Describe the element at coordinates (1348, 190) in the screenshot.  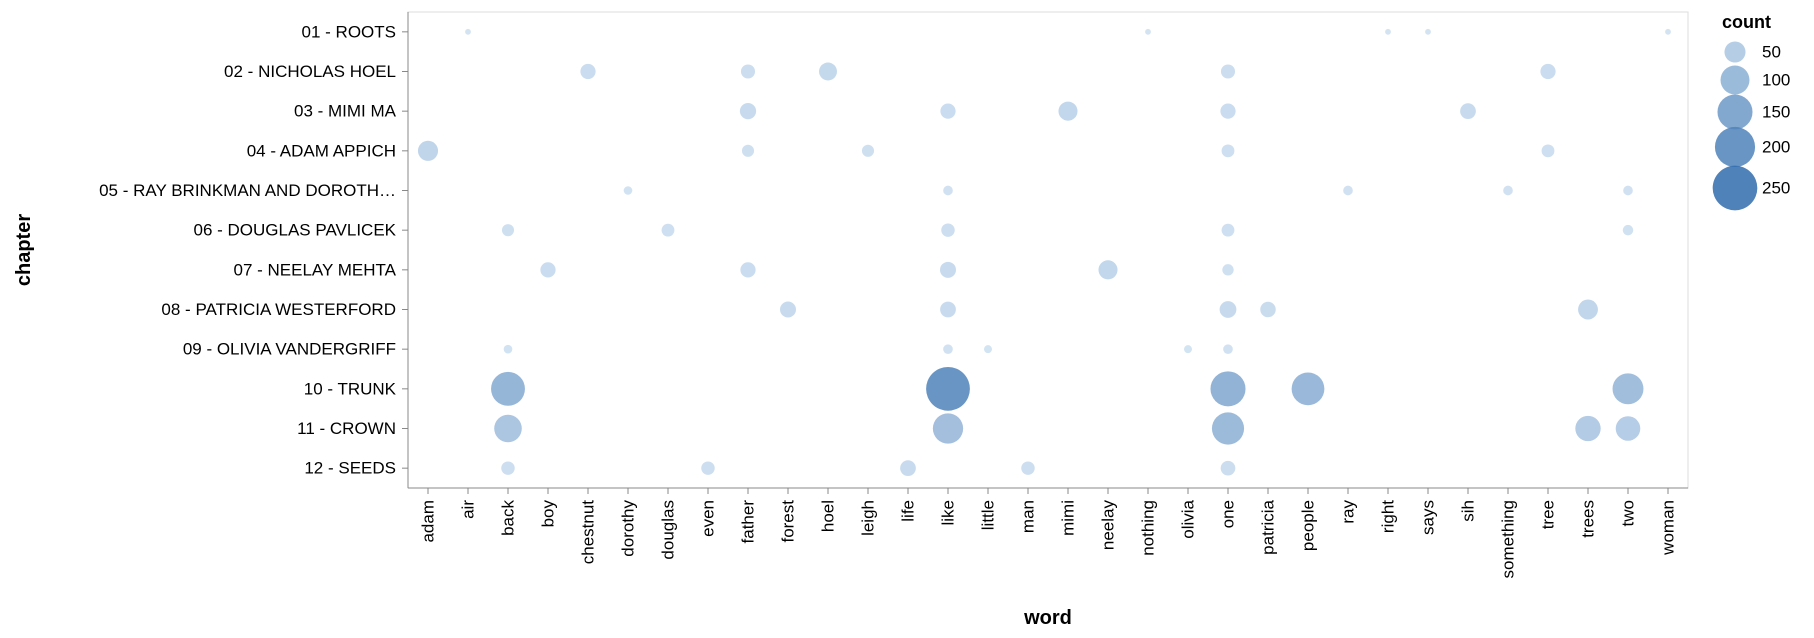
I see `bubble-ray` at that location.